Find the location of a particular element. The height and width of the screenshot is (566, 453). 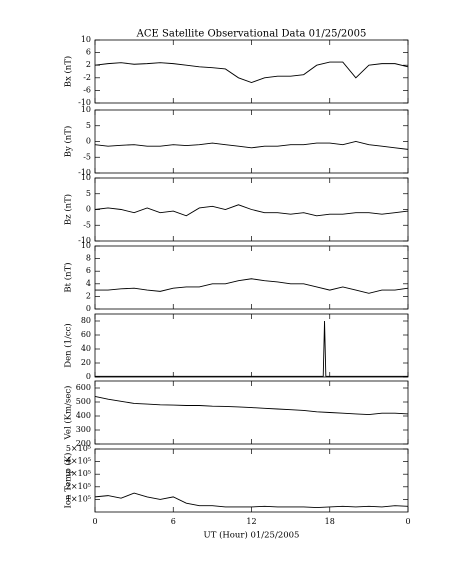

y-tick-label: 4×10⁵ is located at coordinates (78, 461).